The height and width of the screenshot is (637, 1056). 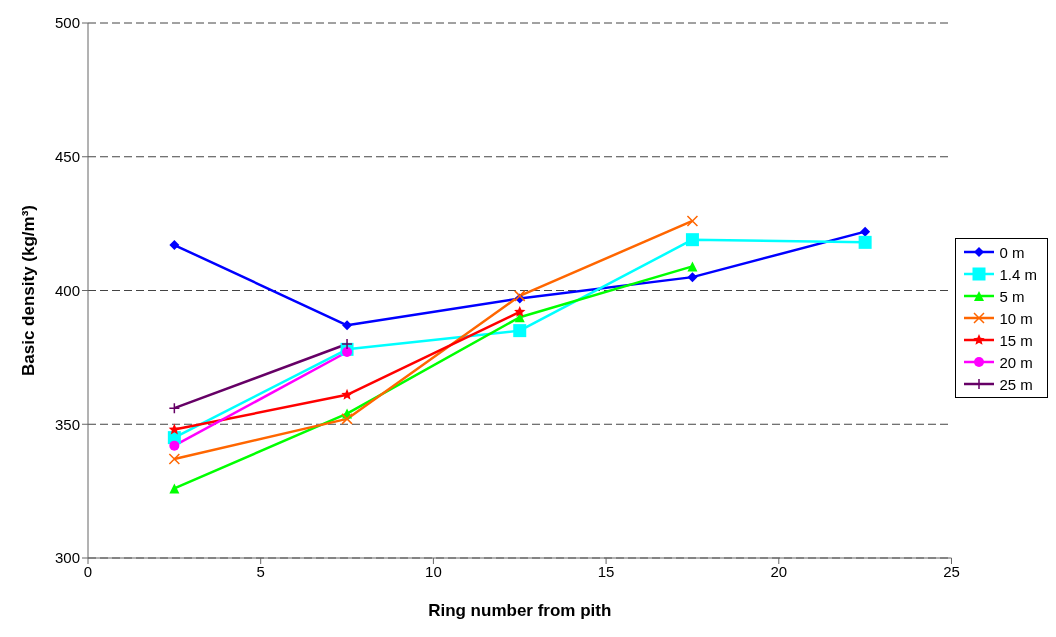 I want to click on y-axis-title: Basic density (kg/m³), so click(x=29, y=290).